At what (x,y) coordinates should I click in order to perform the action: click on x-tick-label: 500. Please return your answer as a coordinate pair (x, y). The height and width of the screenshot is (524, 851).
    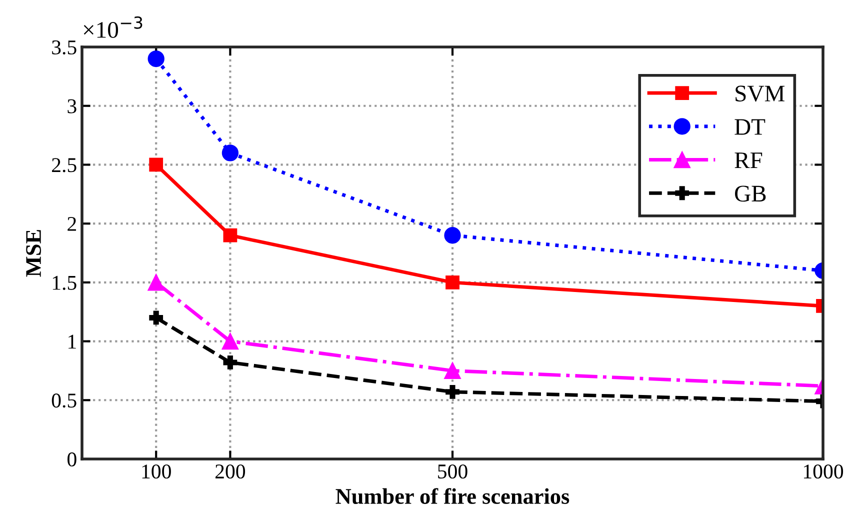
    Looking at the image, I should click on (453, 471).